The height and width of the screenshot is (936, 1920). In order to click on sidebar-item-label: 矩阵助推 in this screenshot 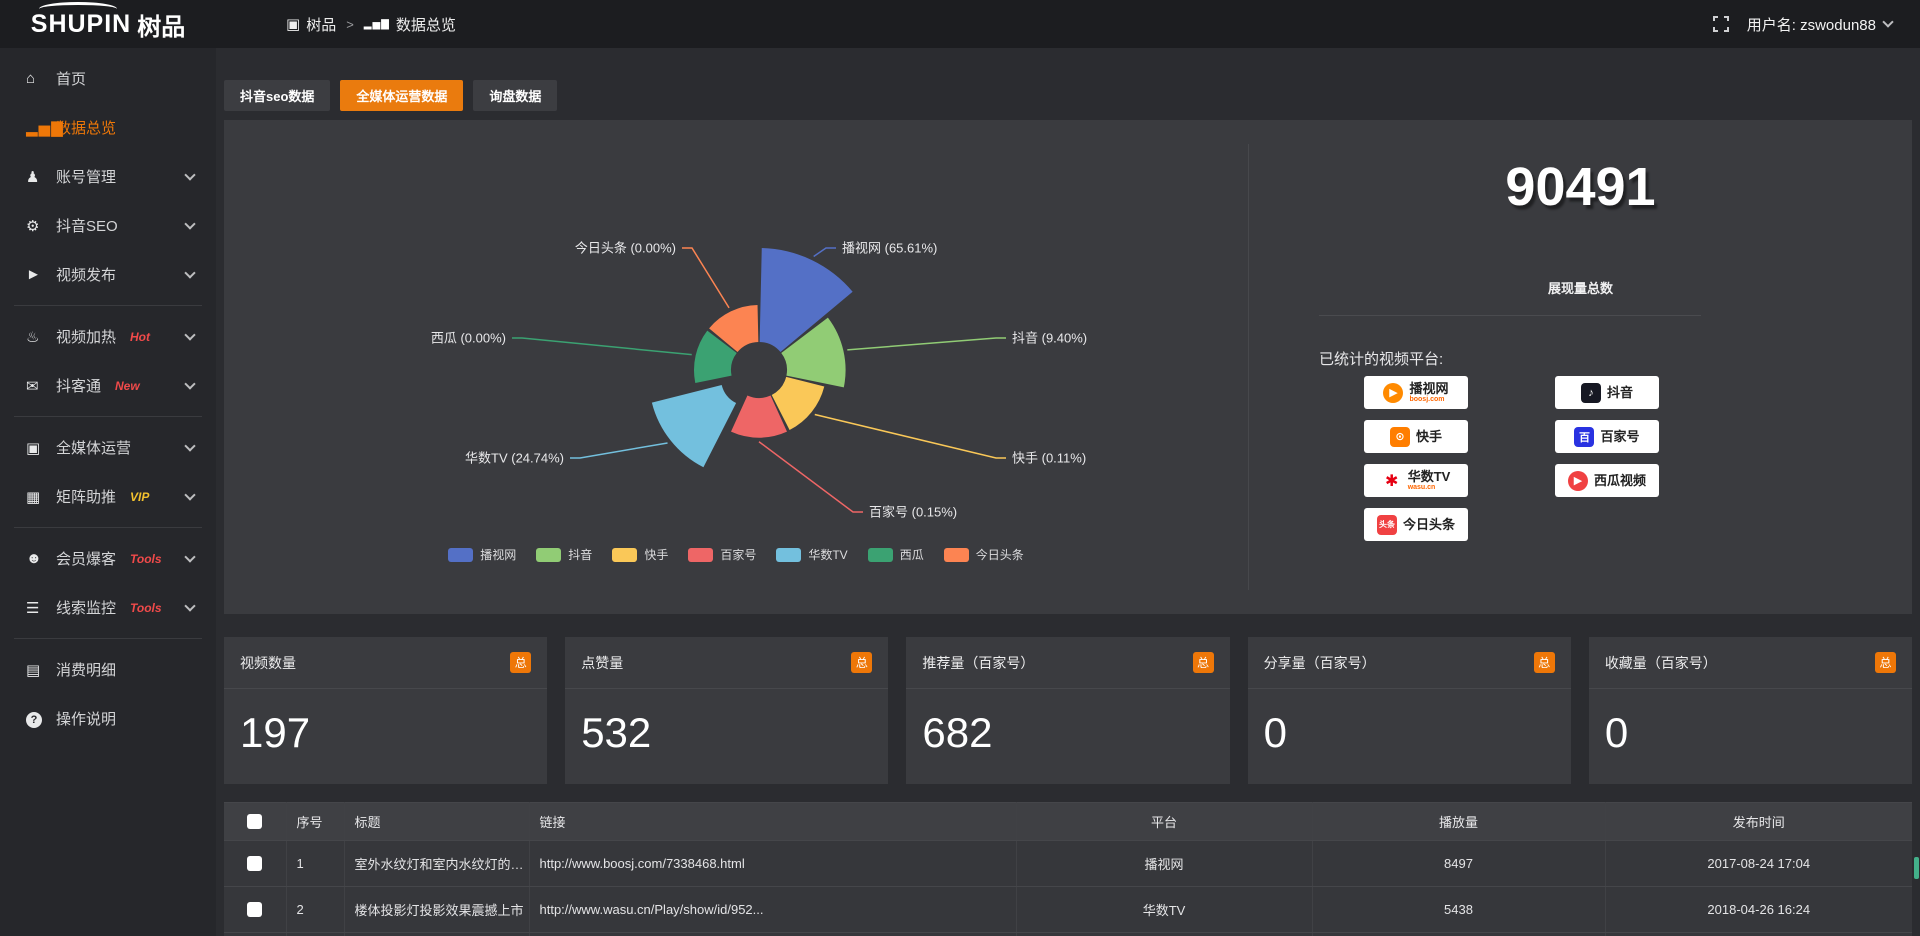, I will do `click(86, 497)`.